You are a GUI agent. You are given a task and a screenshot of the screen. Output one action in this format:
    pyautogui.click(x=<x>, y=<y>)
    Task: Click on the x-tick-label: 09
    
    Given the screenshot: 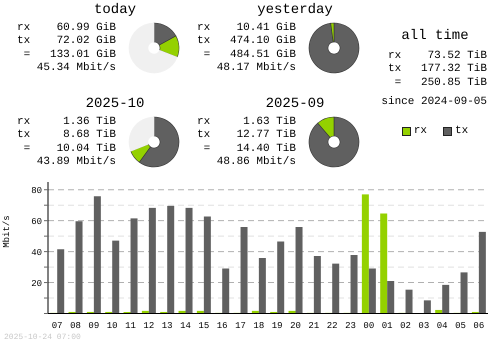 What is the action you would take?
    pyautogui.click(x=94, y=325)
    